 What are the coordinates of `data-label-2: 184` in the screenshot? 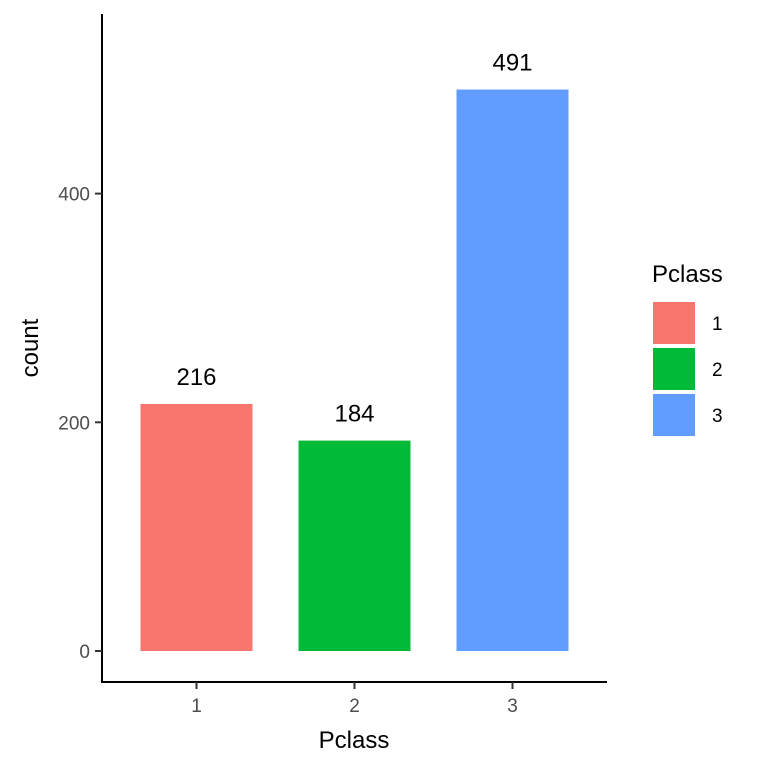 It's located at (354, 414).